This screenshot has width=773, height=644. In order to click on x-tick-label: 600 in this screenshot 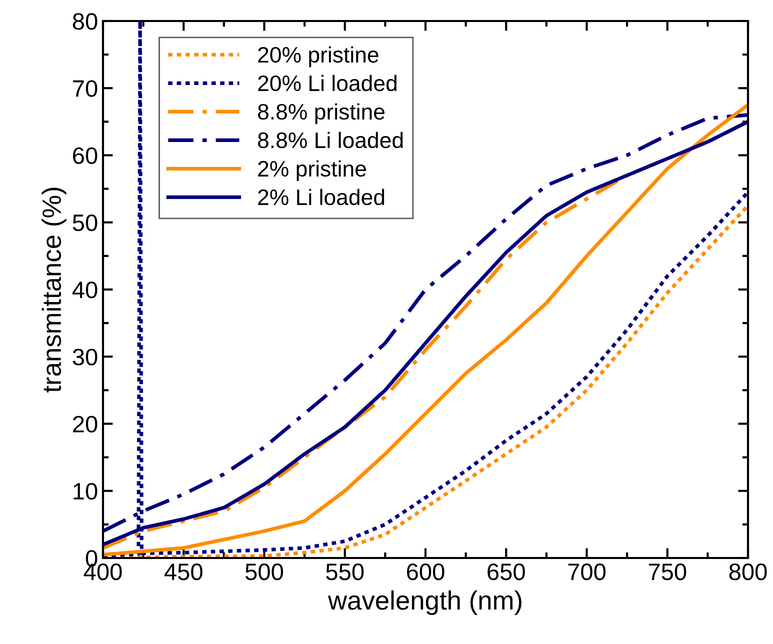, I will do `click(425, 571)`.